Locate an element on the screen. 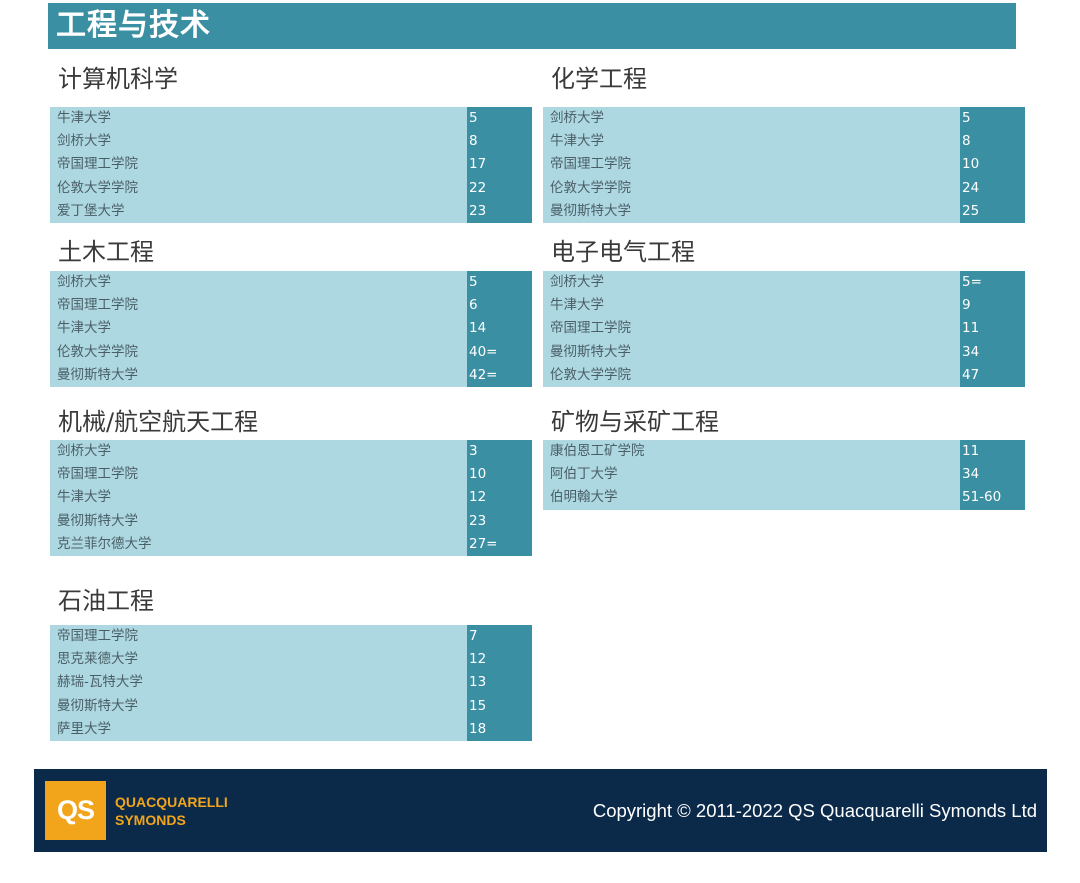  section-title: 电子电气工程 is located at coordinates (623, 252).